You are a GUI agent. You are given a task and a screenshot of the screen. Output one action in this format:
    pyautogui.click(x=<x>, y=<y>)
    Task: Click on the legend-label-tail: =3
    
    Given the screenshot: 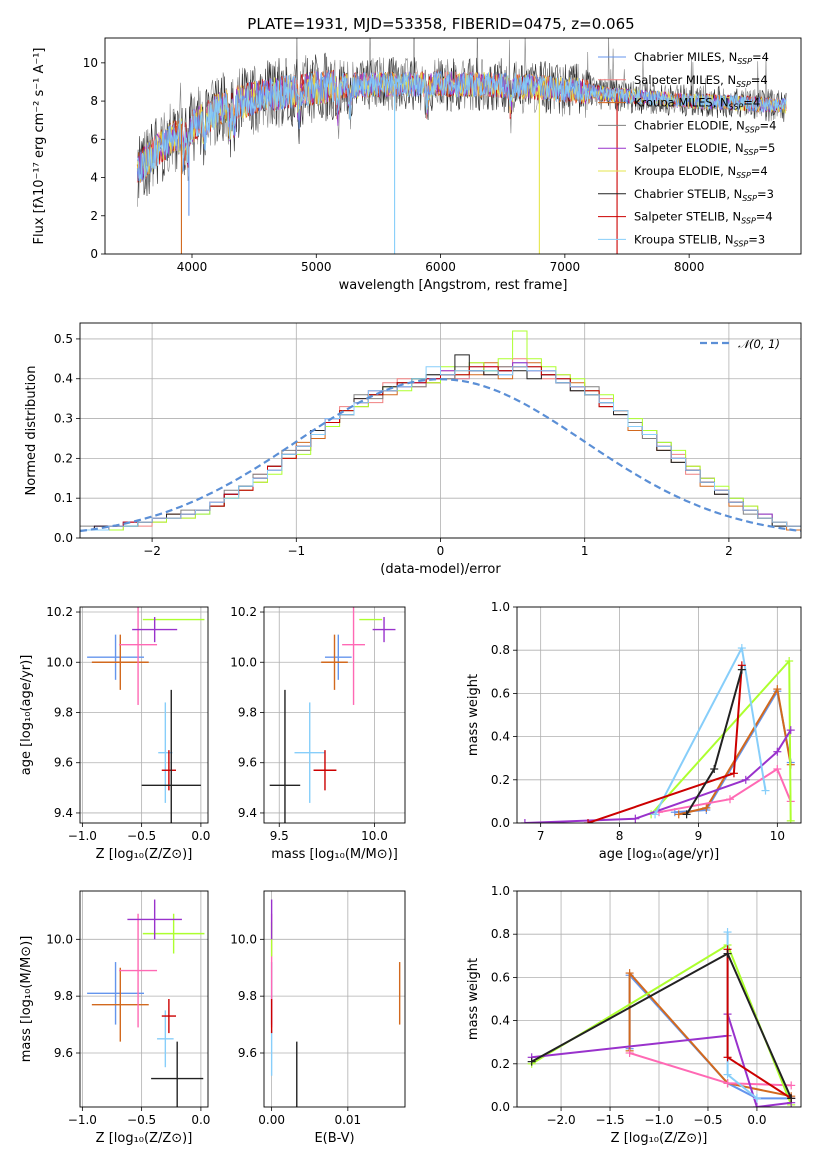 What is the action you would take?
    pyautogui.click(x=765, y=194)
    